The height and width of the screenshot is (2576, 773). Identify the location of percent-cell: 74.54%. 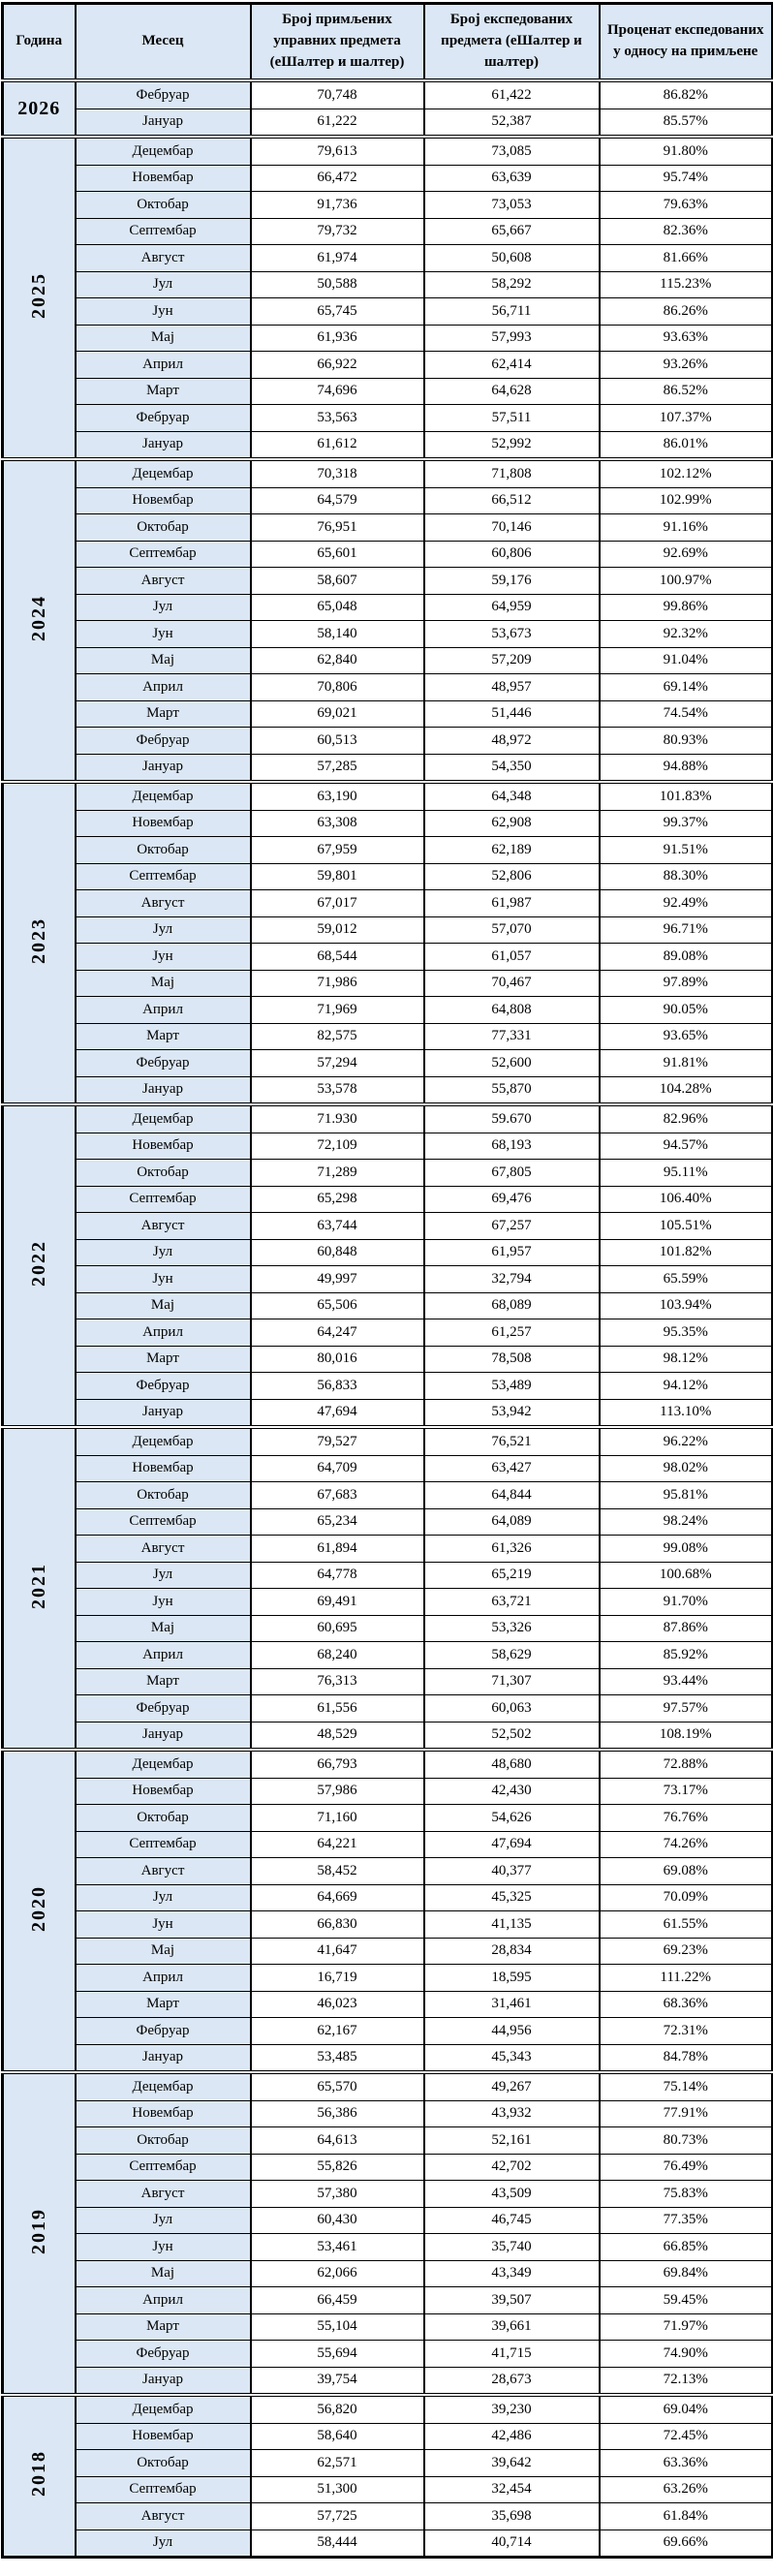
(685, 713).